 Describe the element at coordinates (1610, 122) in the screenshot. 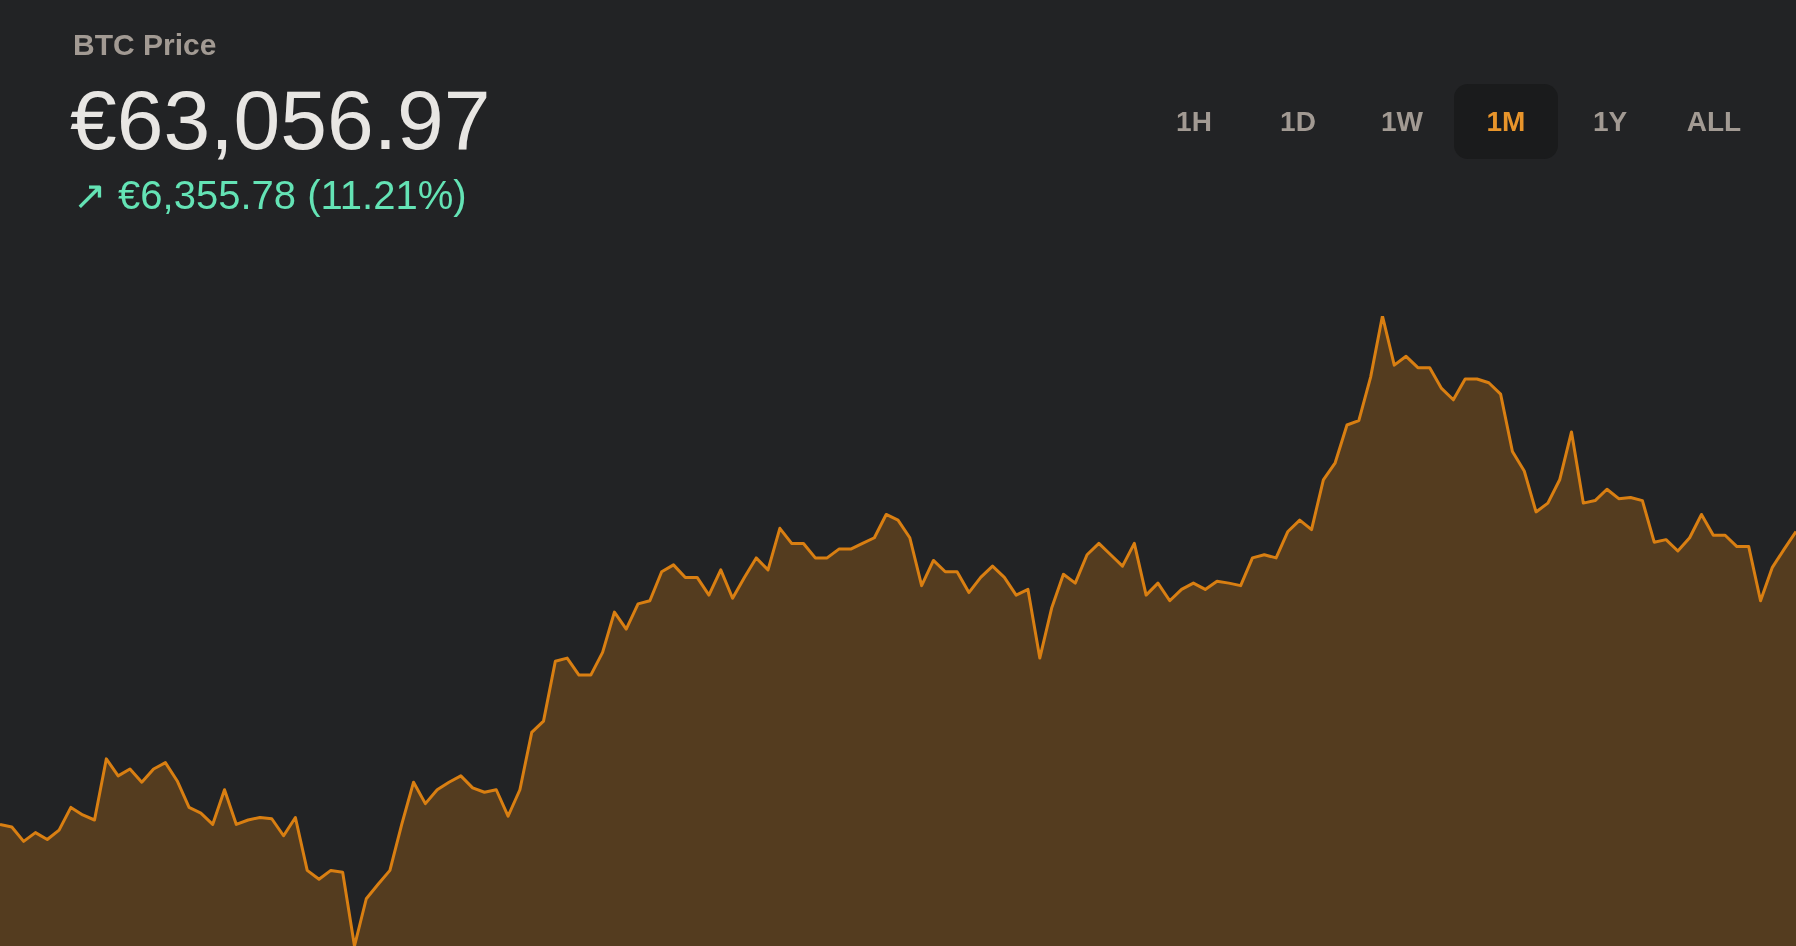

I see `text: 1Y` at that location.